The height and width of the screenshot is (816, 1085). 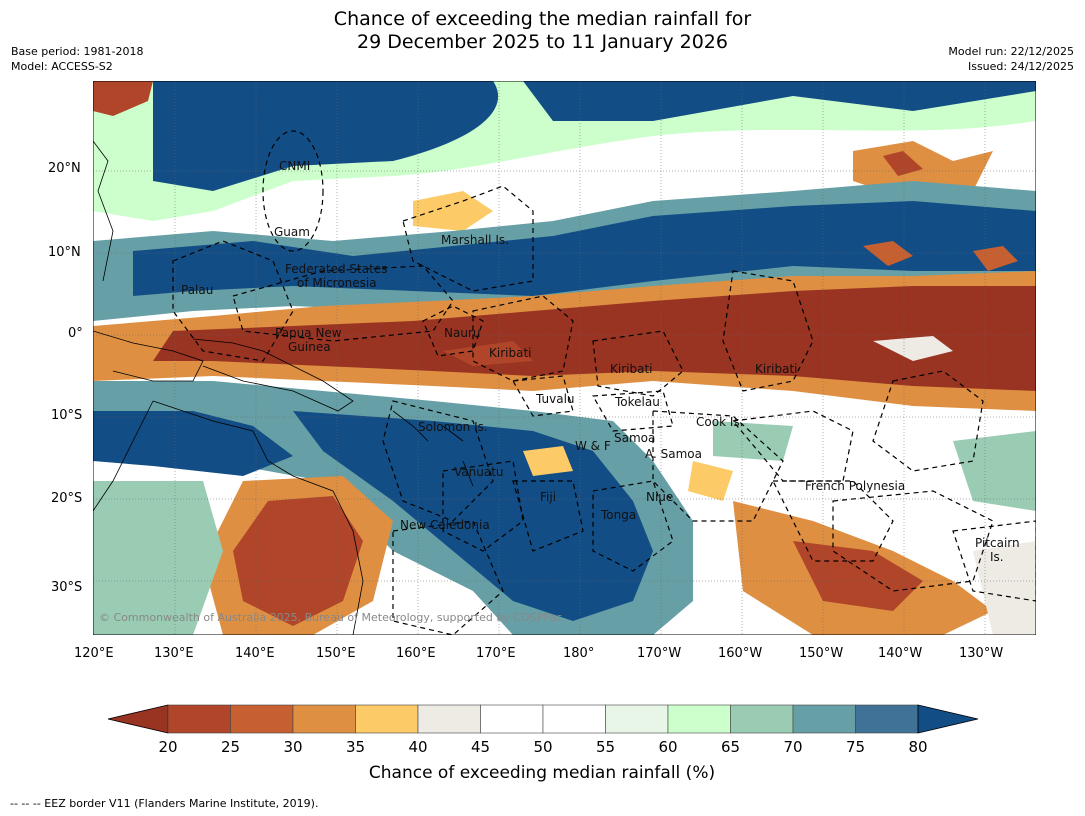 What do you see at coordinates (294, 166) in the screenshot?
I see `label-cnmi: CNMI` at bounding box center [294, 166].